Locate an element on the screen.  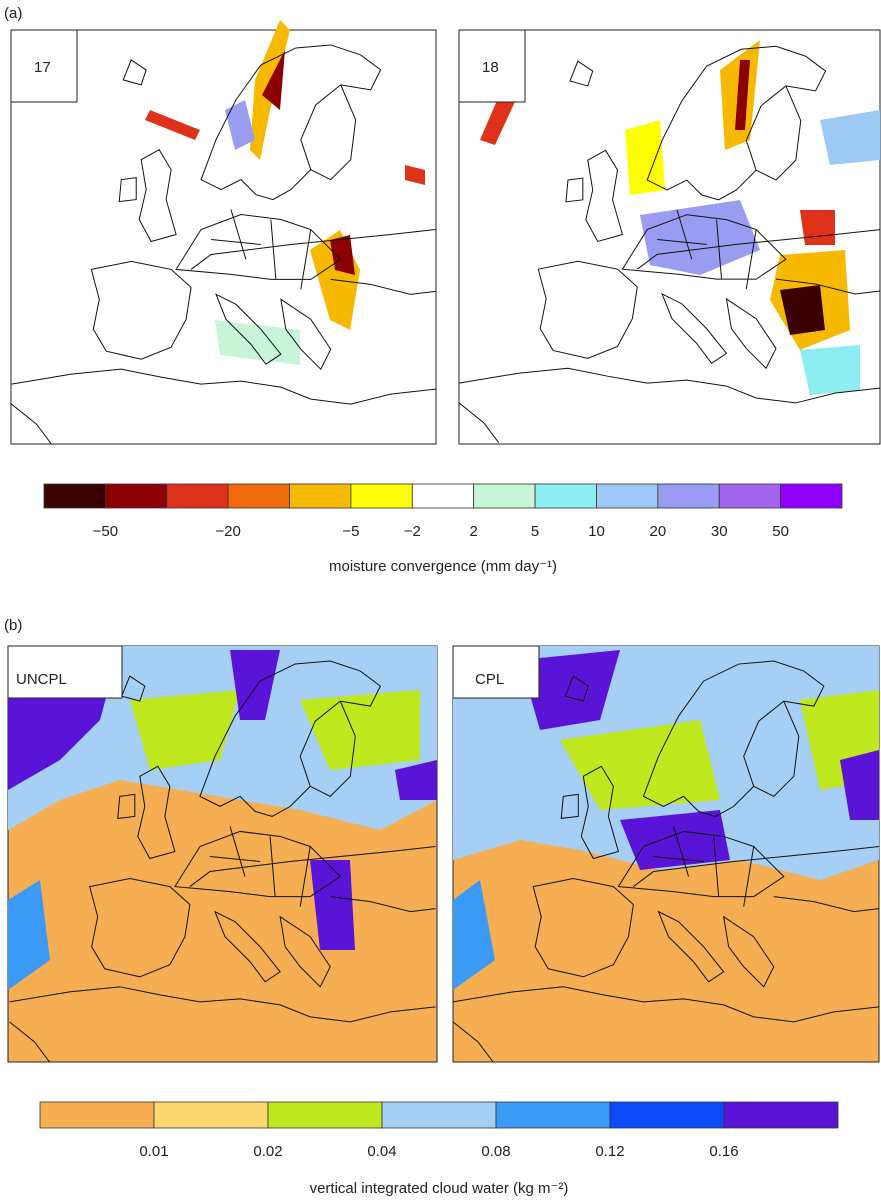
colorbar-tick-label: −50 is located at coordinates (105, 531).